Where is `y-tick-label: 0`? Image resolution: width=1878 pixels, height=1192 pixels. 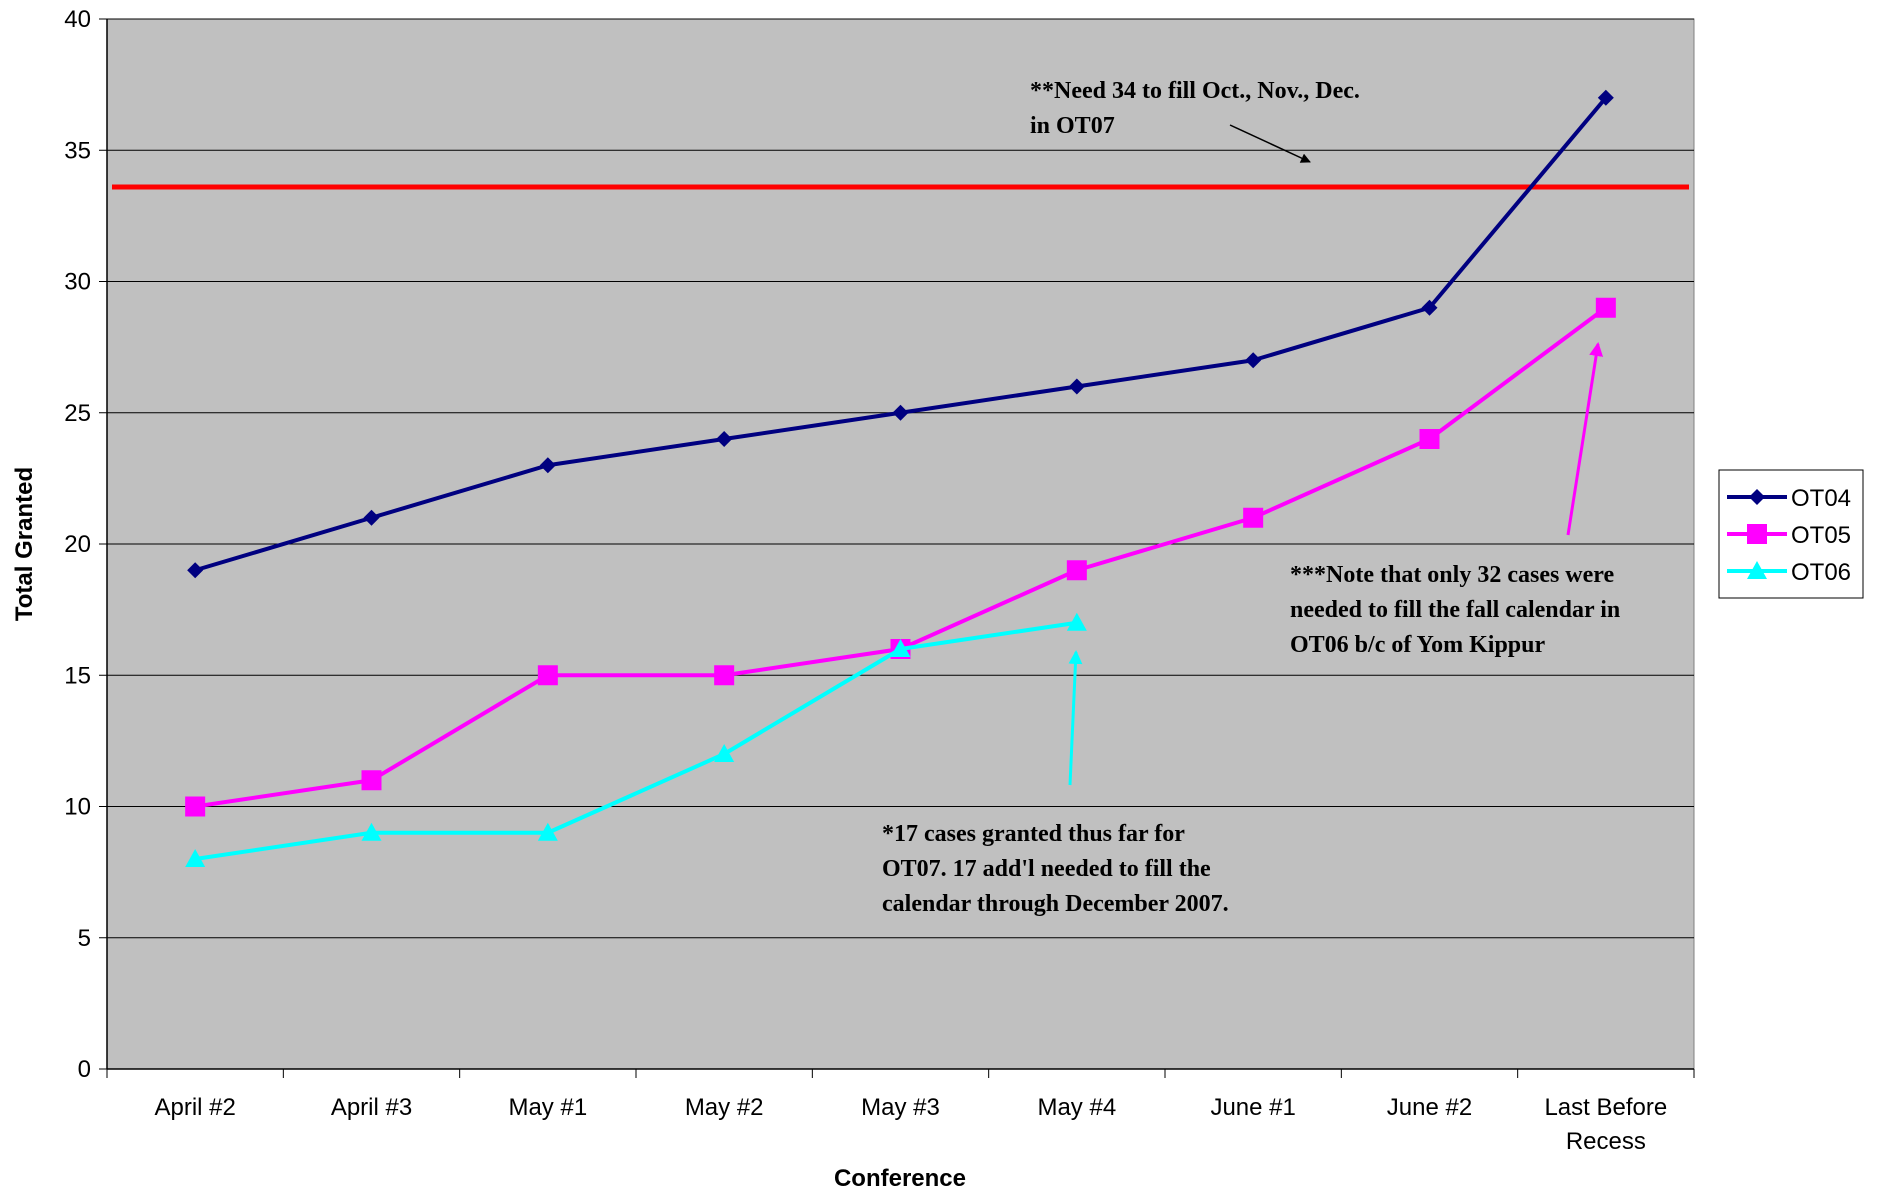 y-tick-label: 0 is located at coordinates (84, 1069).